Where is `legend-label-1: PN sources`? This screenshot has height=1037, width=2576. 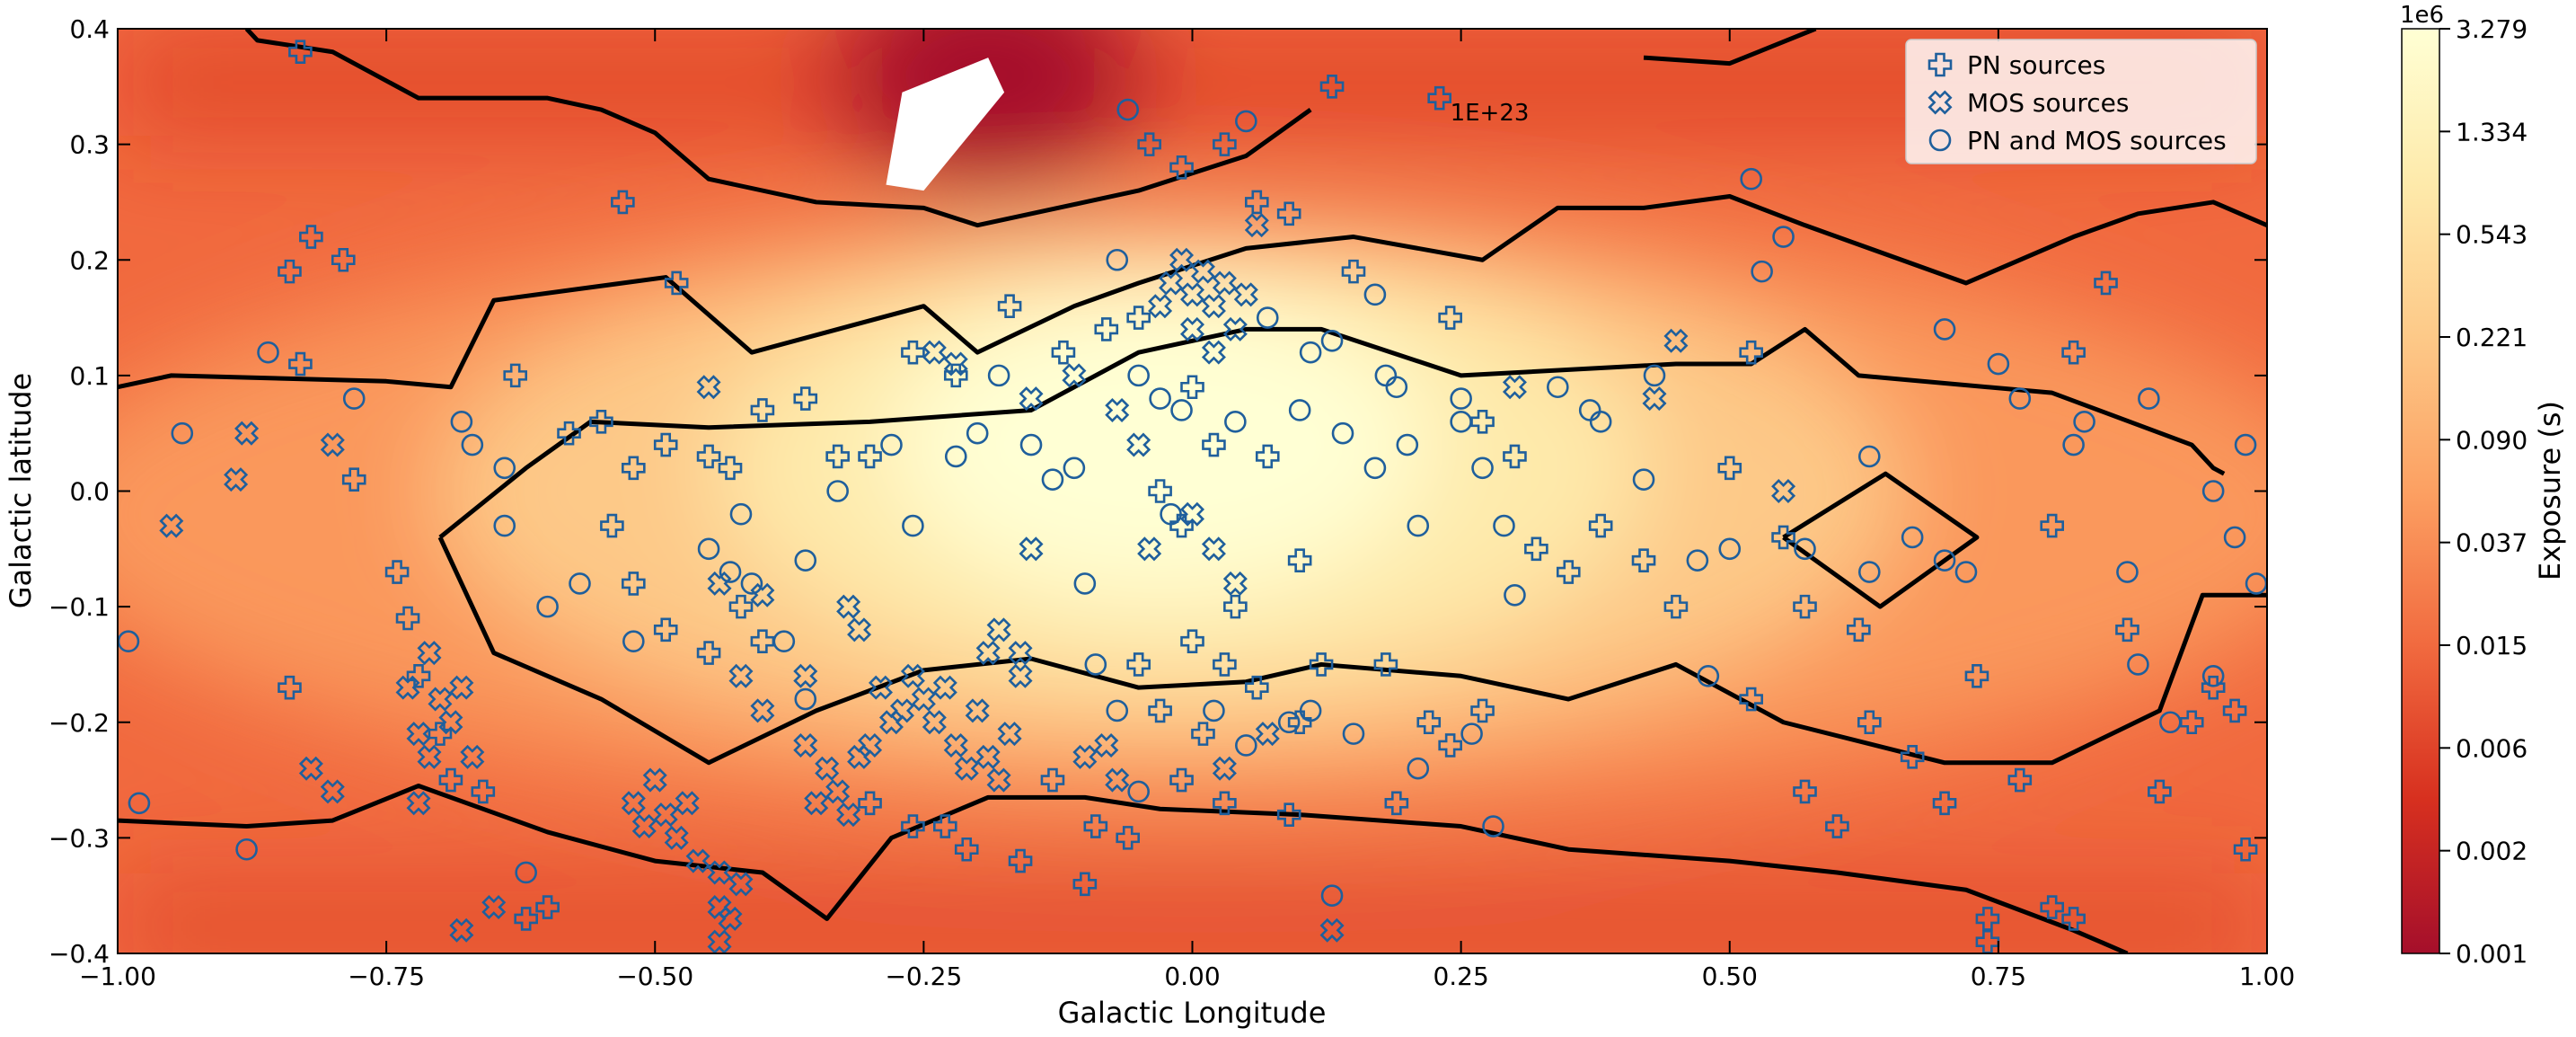 legend-label-1: PN sources is located at coordinates (2036, 65).